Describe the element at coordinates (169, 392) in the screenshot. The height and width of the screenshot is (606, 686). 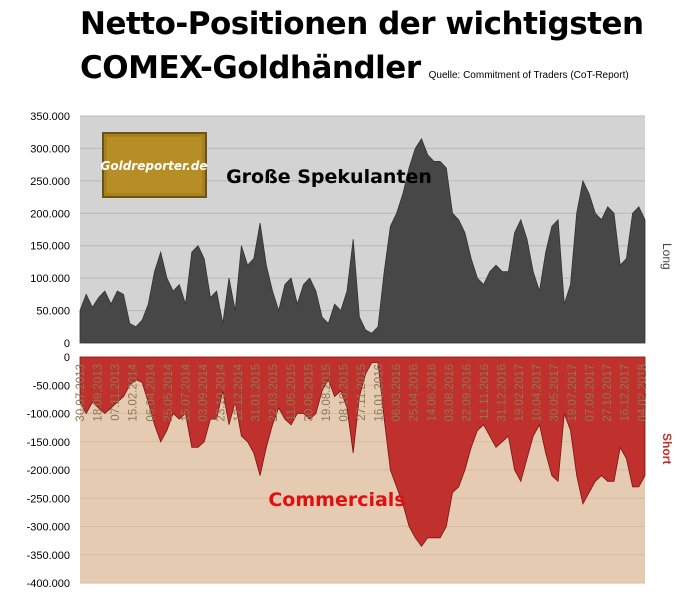
I see `x-tick-label: 25.05.2014` at that location.